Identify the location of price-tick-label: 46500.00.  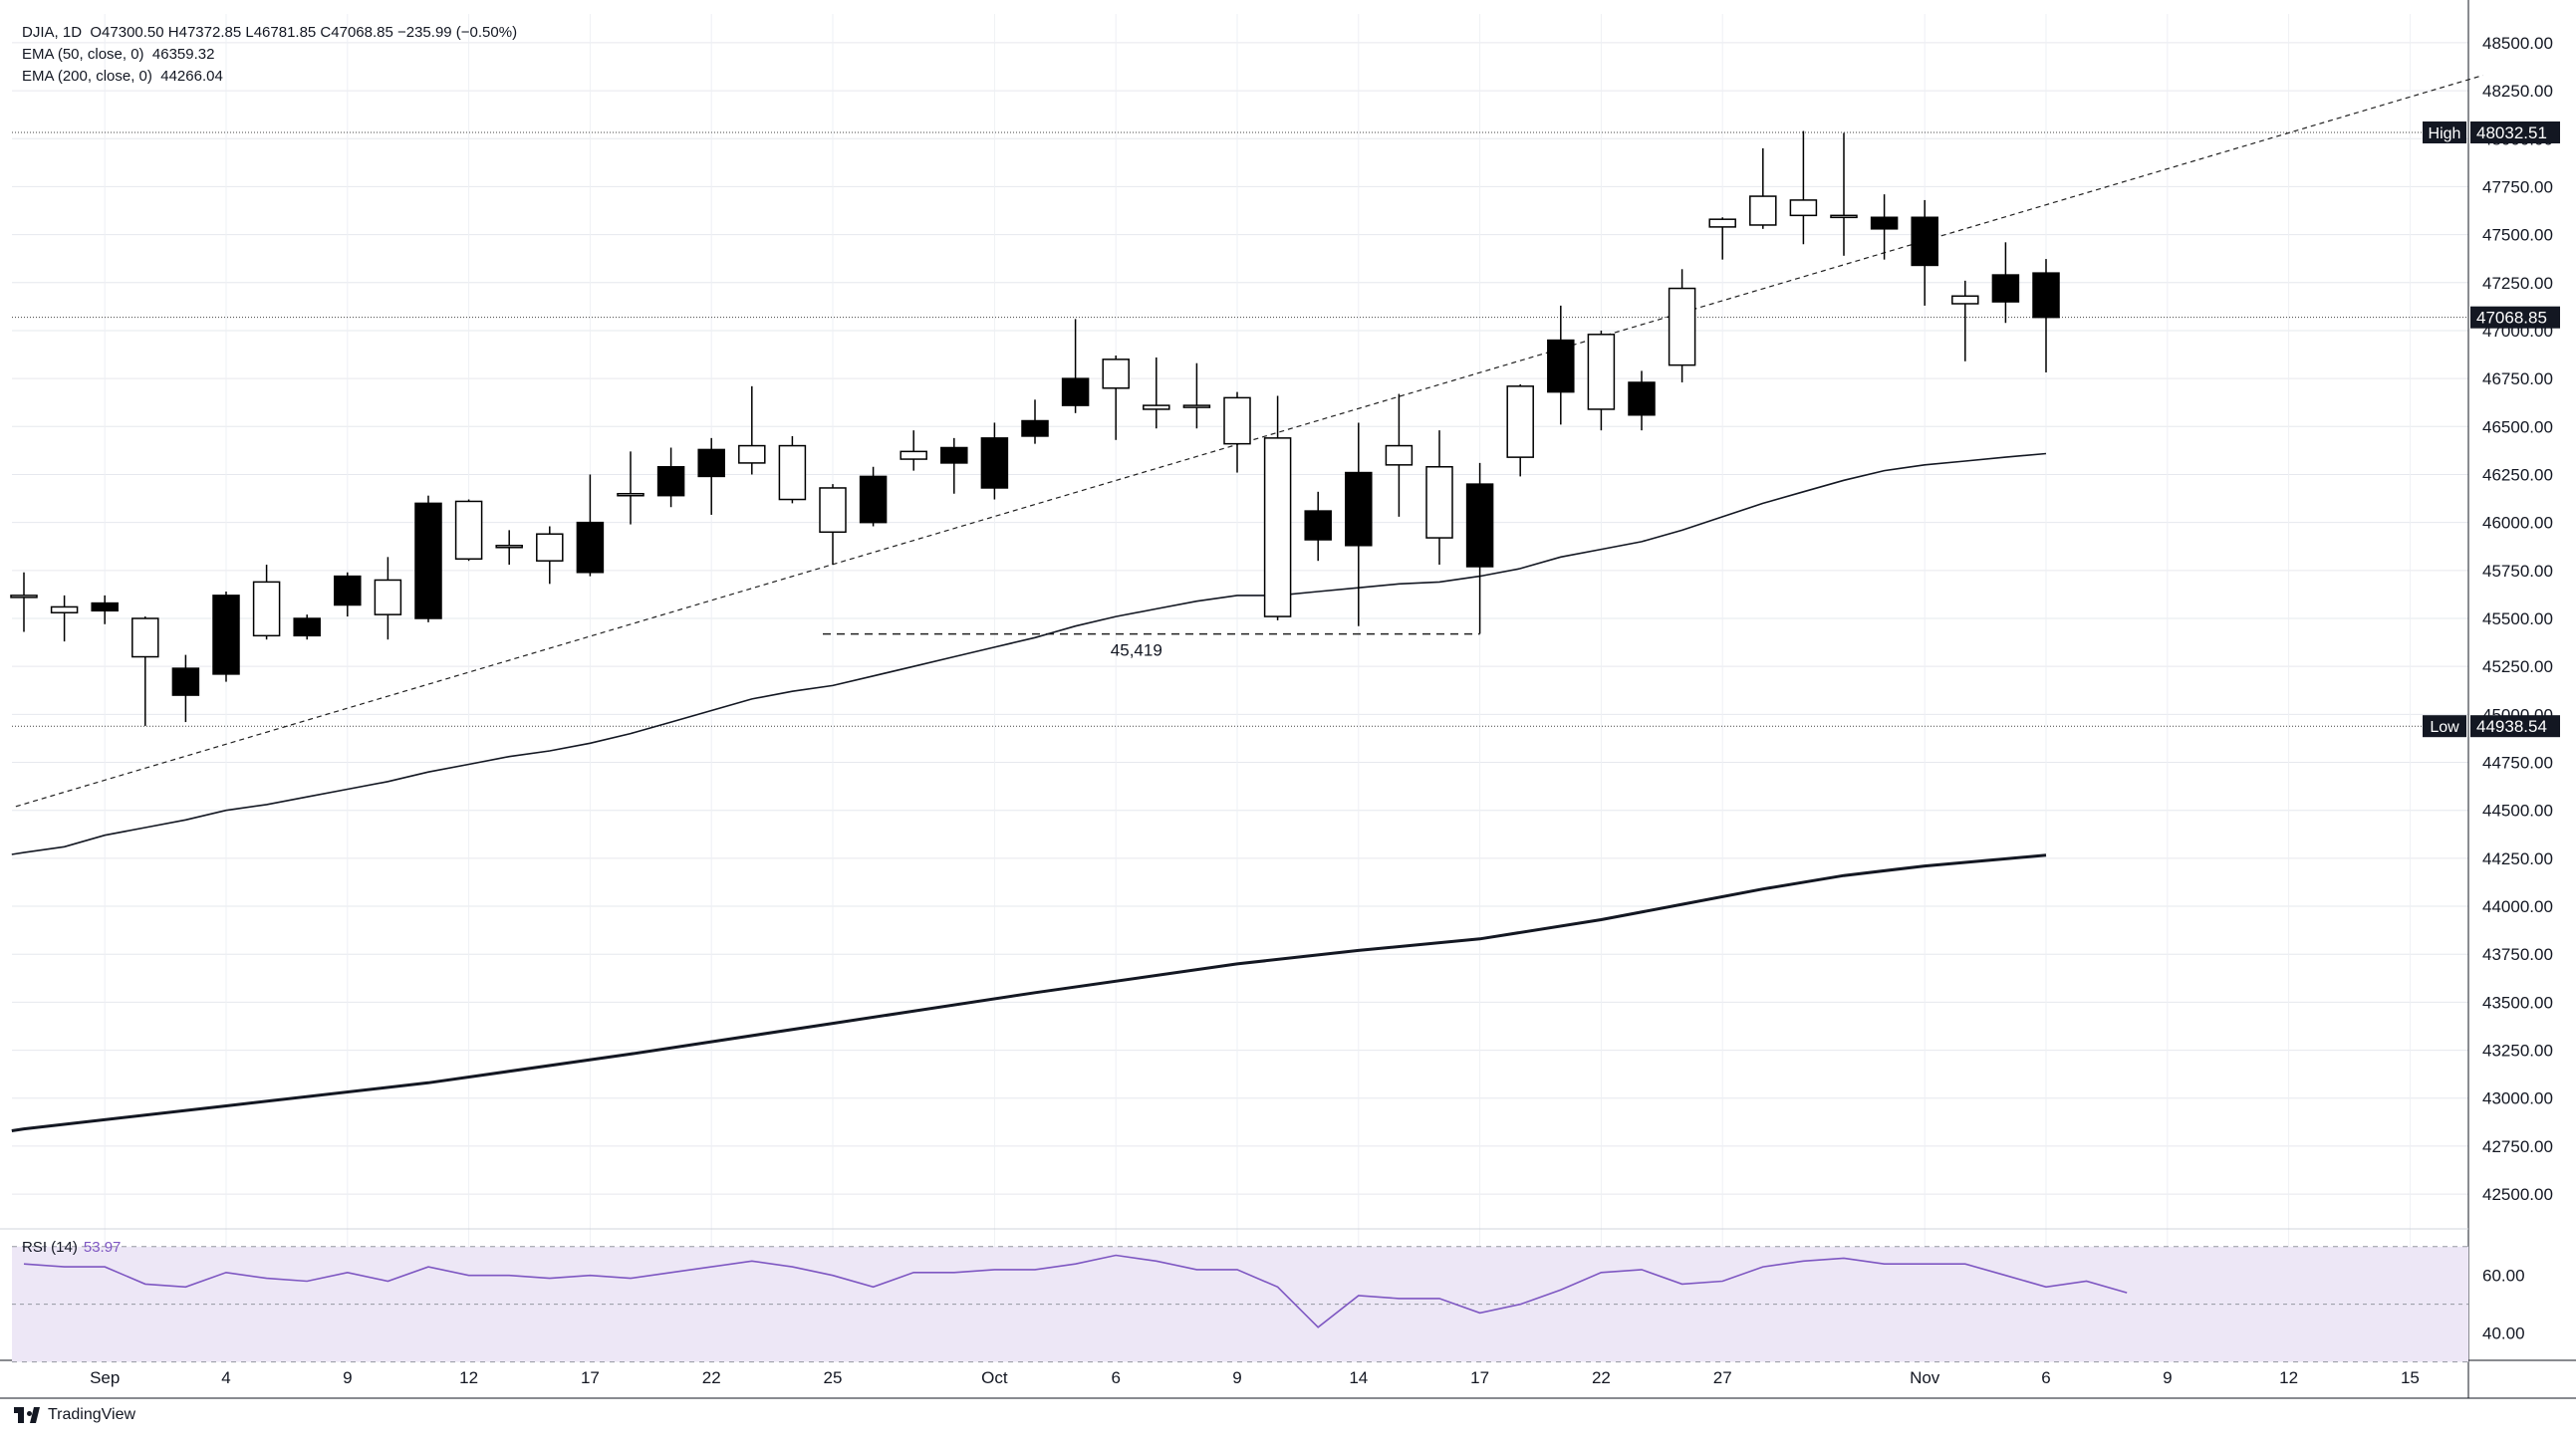
(2517, 426).